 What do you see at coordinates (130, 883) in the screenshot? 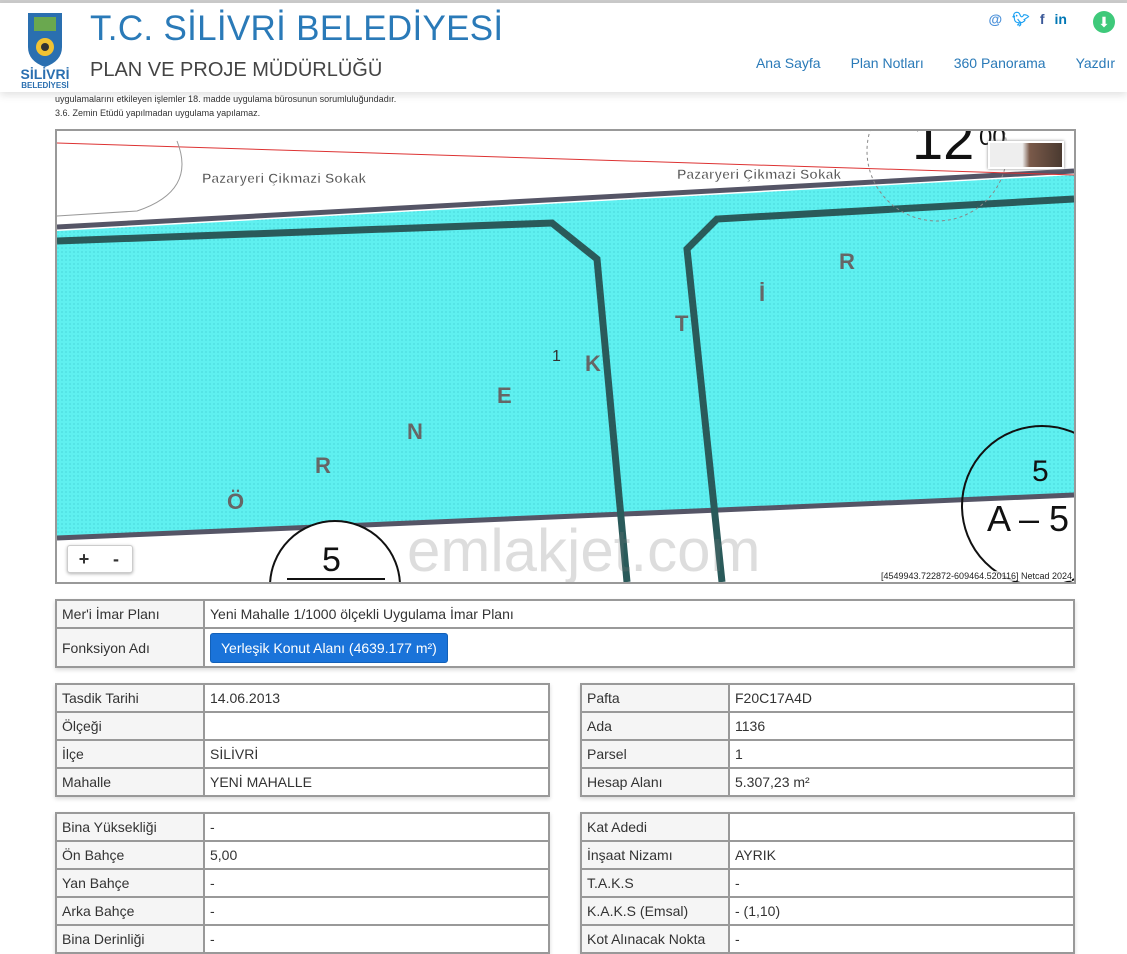
I see `row-label: Yan Bahçe` at bounding box center [130, 883].